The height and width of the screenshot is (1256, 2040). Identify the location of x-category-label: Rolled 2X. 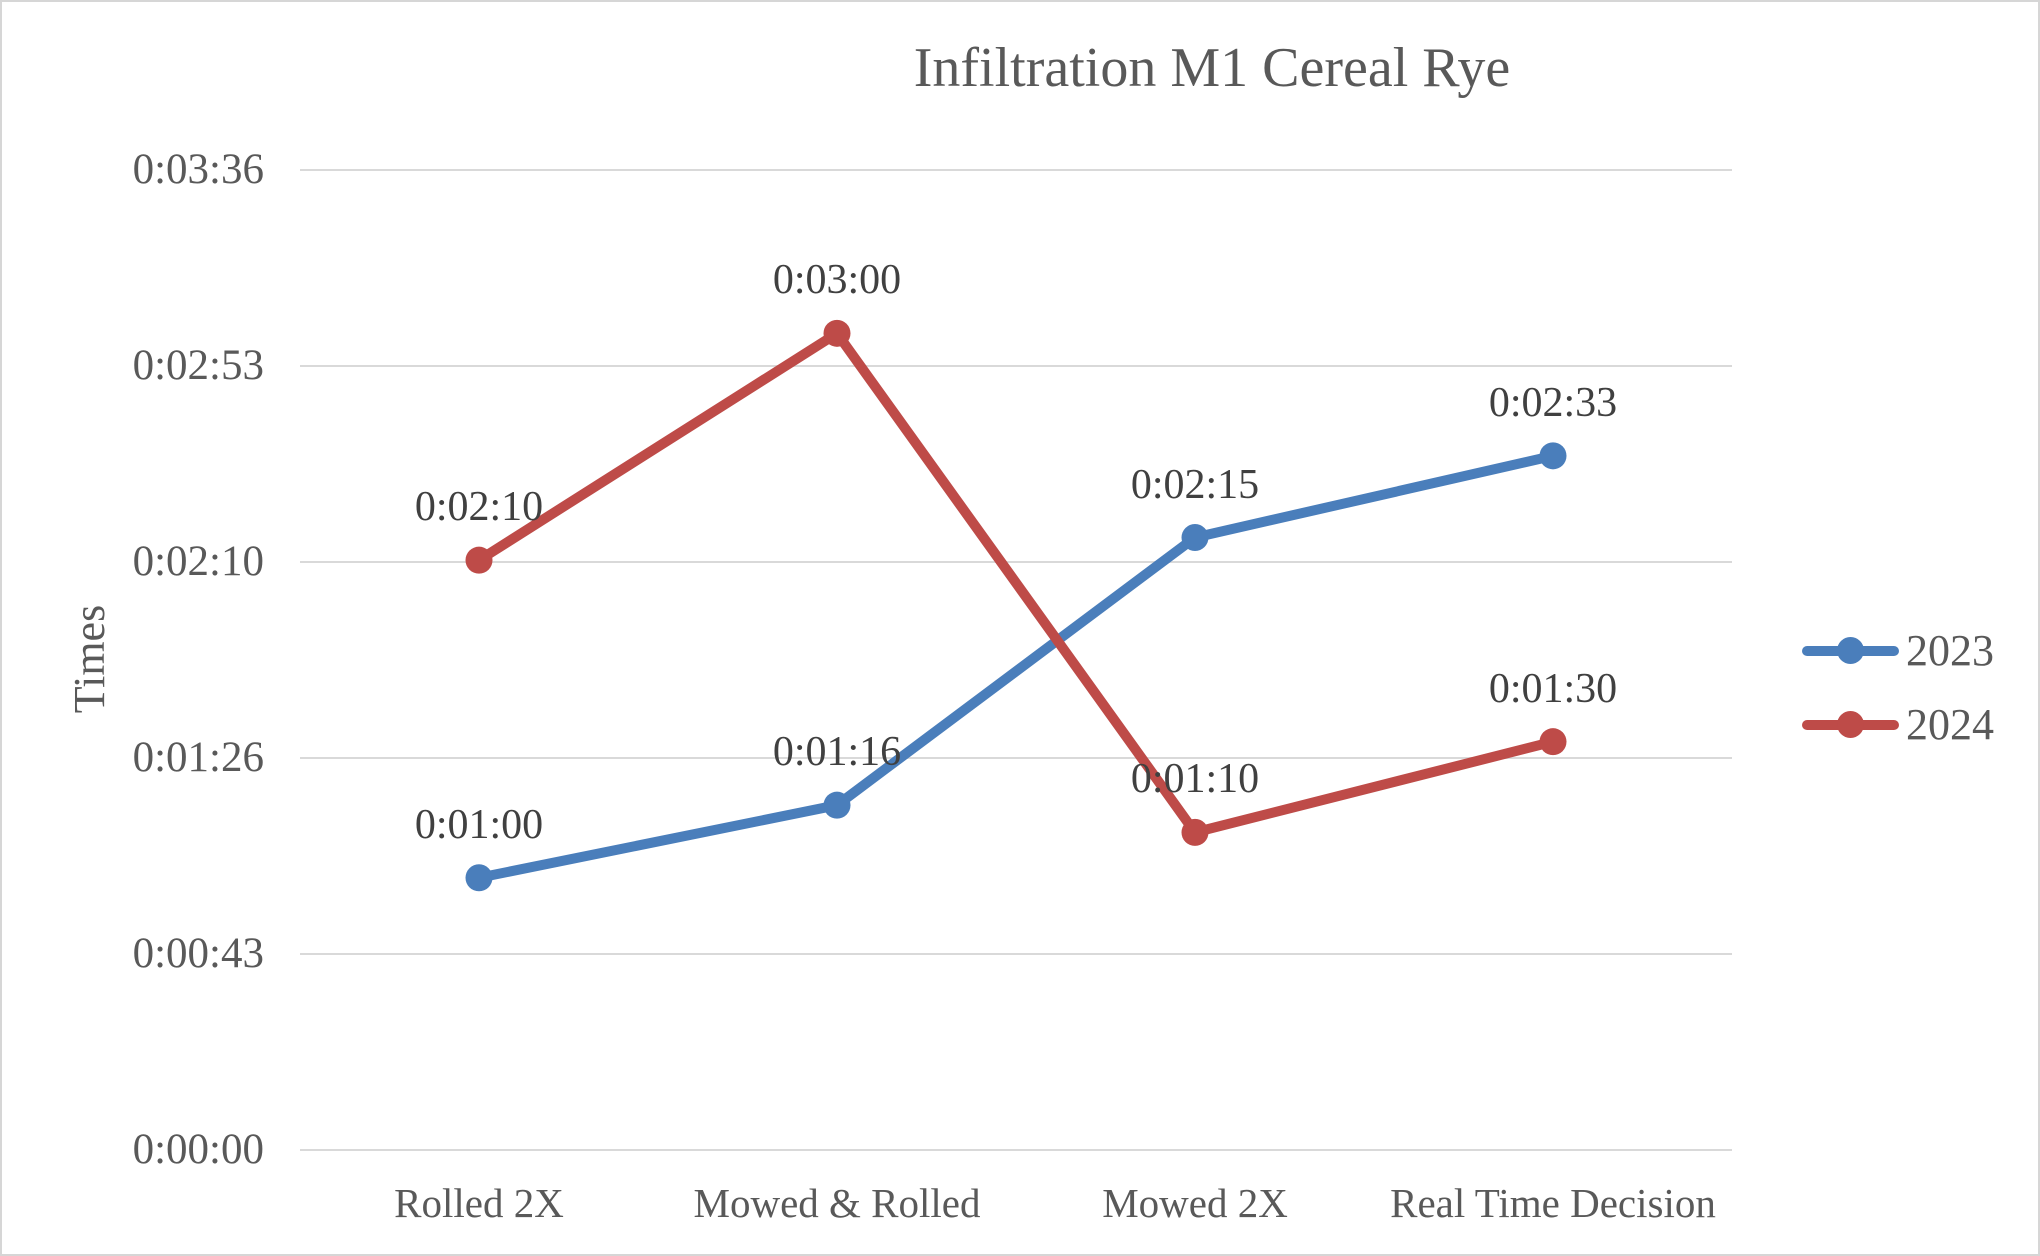
(479, 1203).